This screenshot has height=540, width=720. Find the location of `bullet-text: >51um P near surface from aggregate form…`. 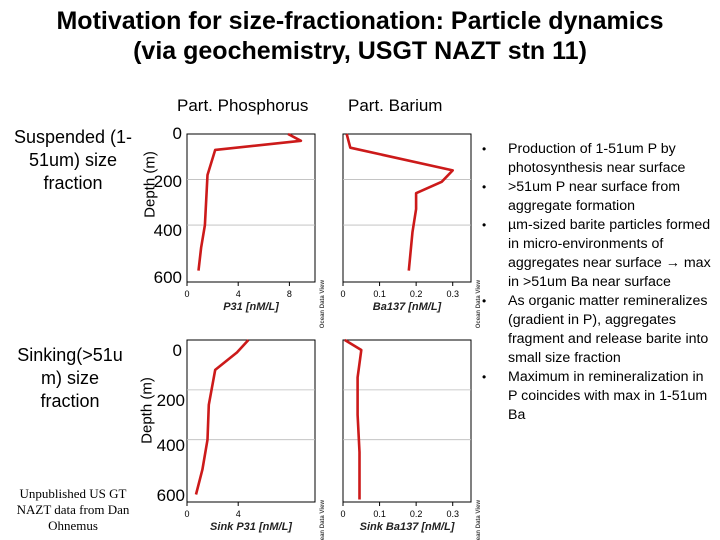

bullet-text: >51um P near surface from aggregate form… is located at coordinates (594, 196).